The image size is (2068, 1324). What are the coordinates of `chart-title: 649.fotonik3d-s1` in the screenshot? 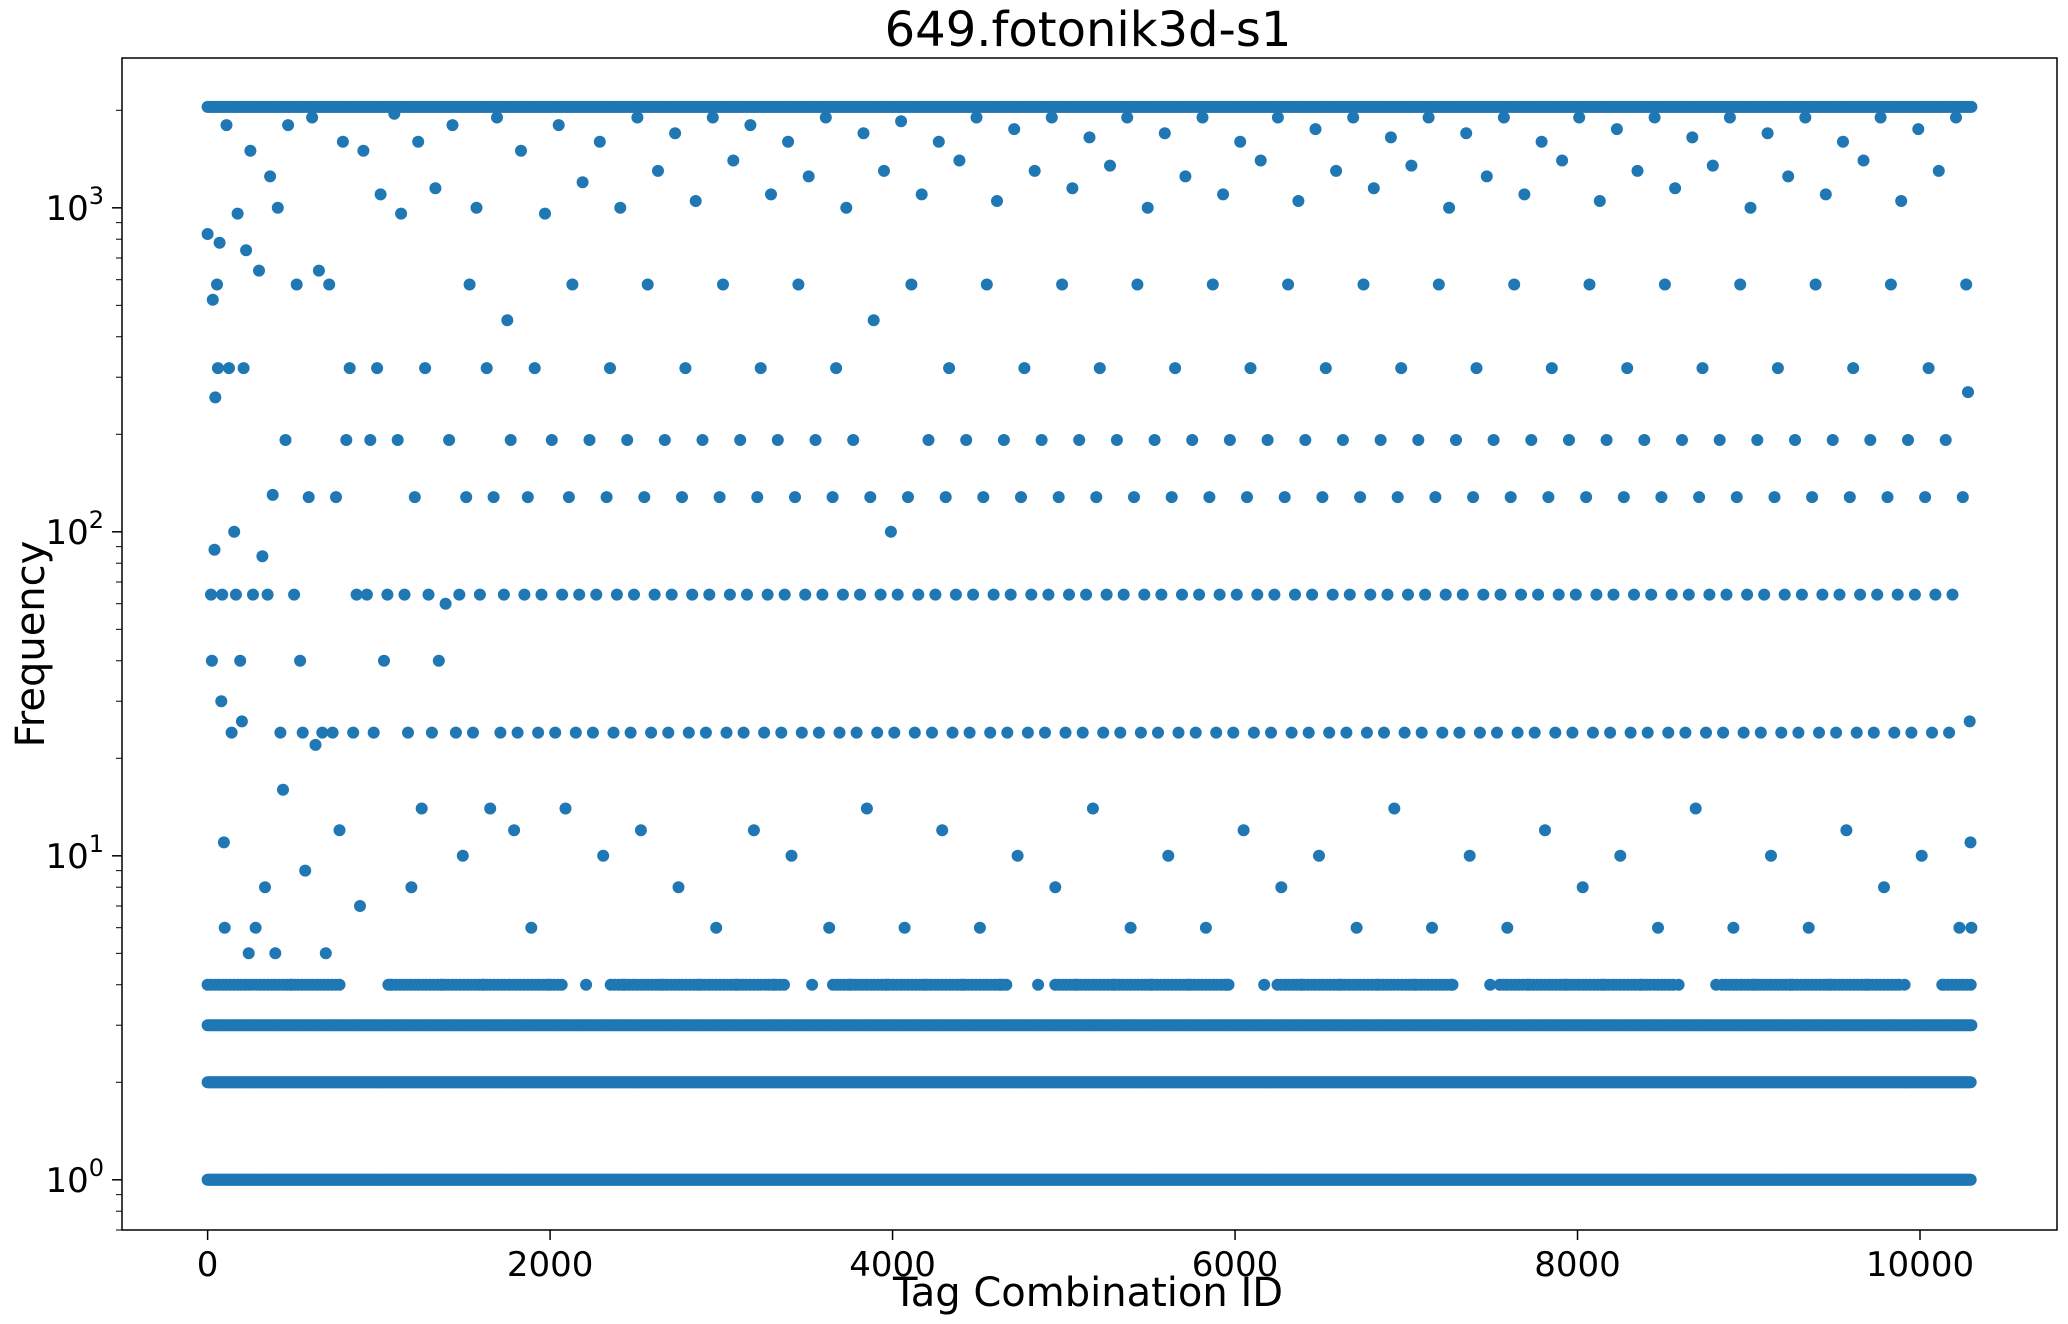 It's located at (1088, 30).